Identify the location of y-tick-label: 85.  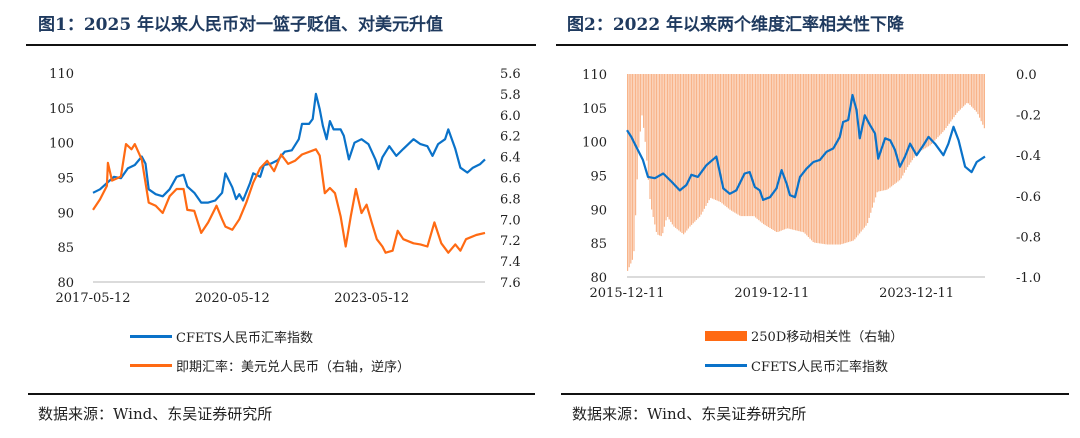
(598, 244).